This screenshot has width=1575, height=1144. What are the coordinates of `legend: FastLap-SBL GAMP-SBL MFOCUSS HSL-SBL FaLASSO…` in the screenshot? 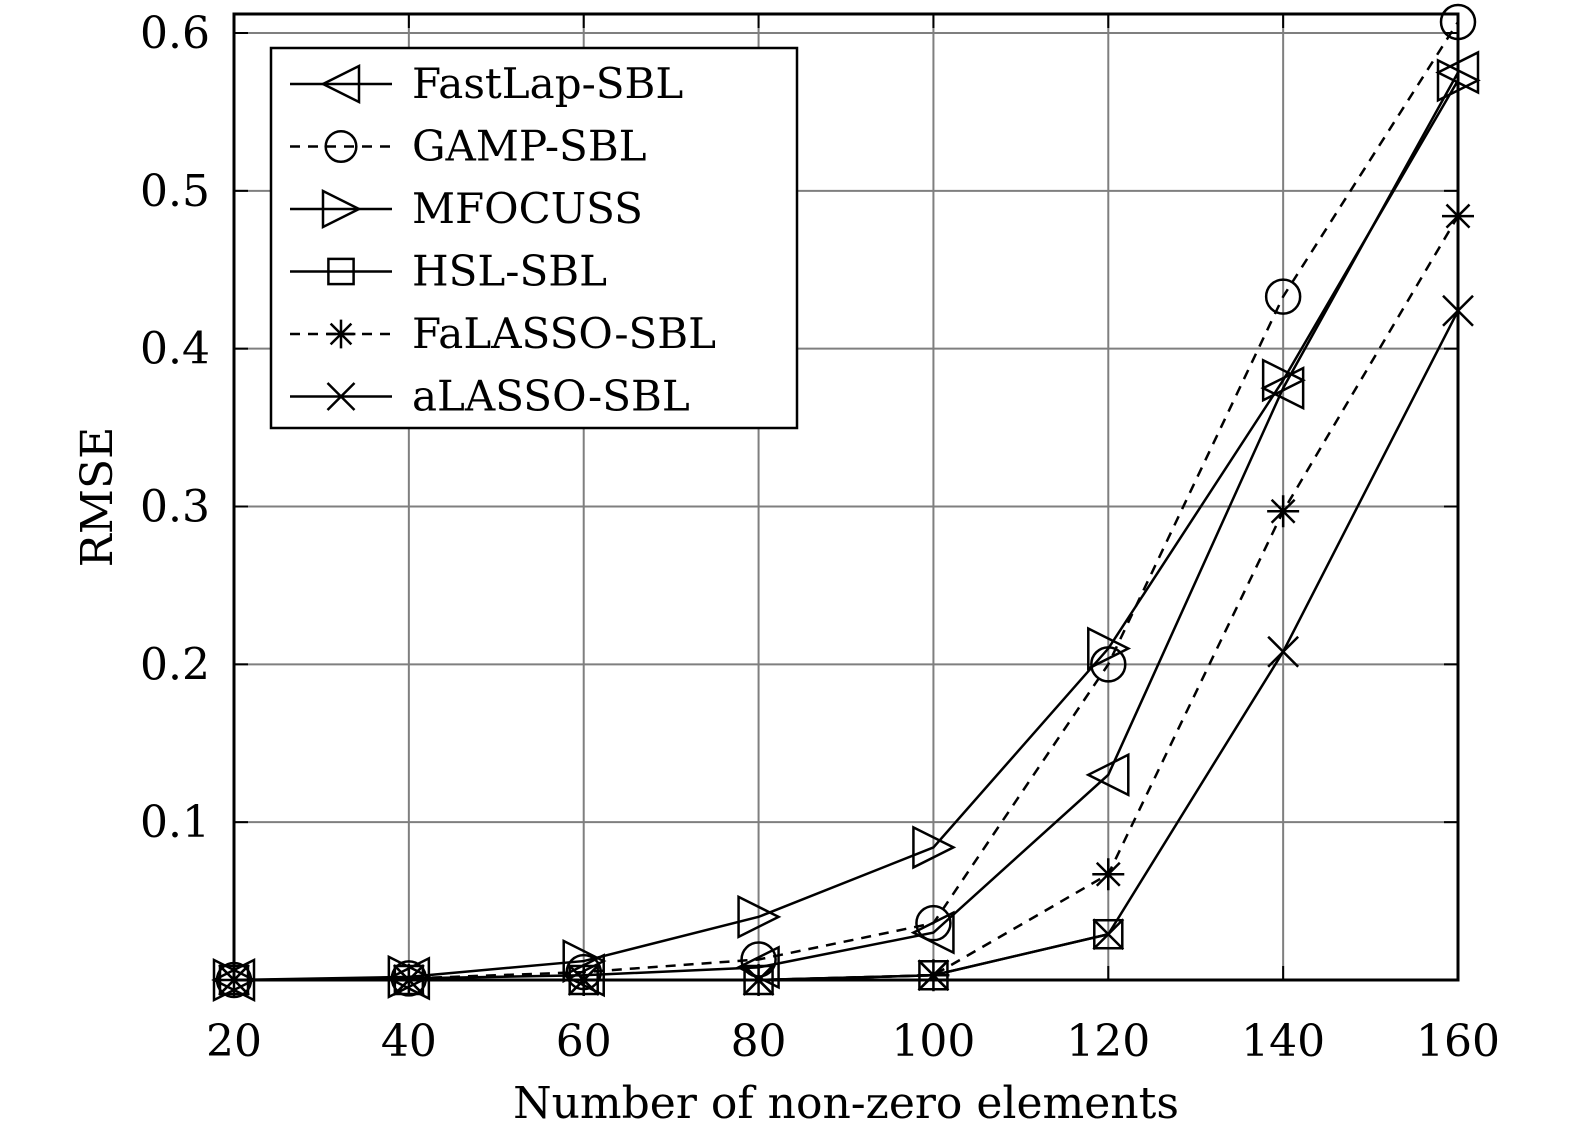 It's located at (534, 238).